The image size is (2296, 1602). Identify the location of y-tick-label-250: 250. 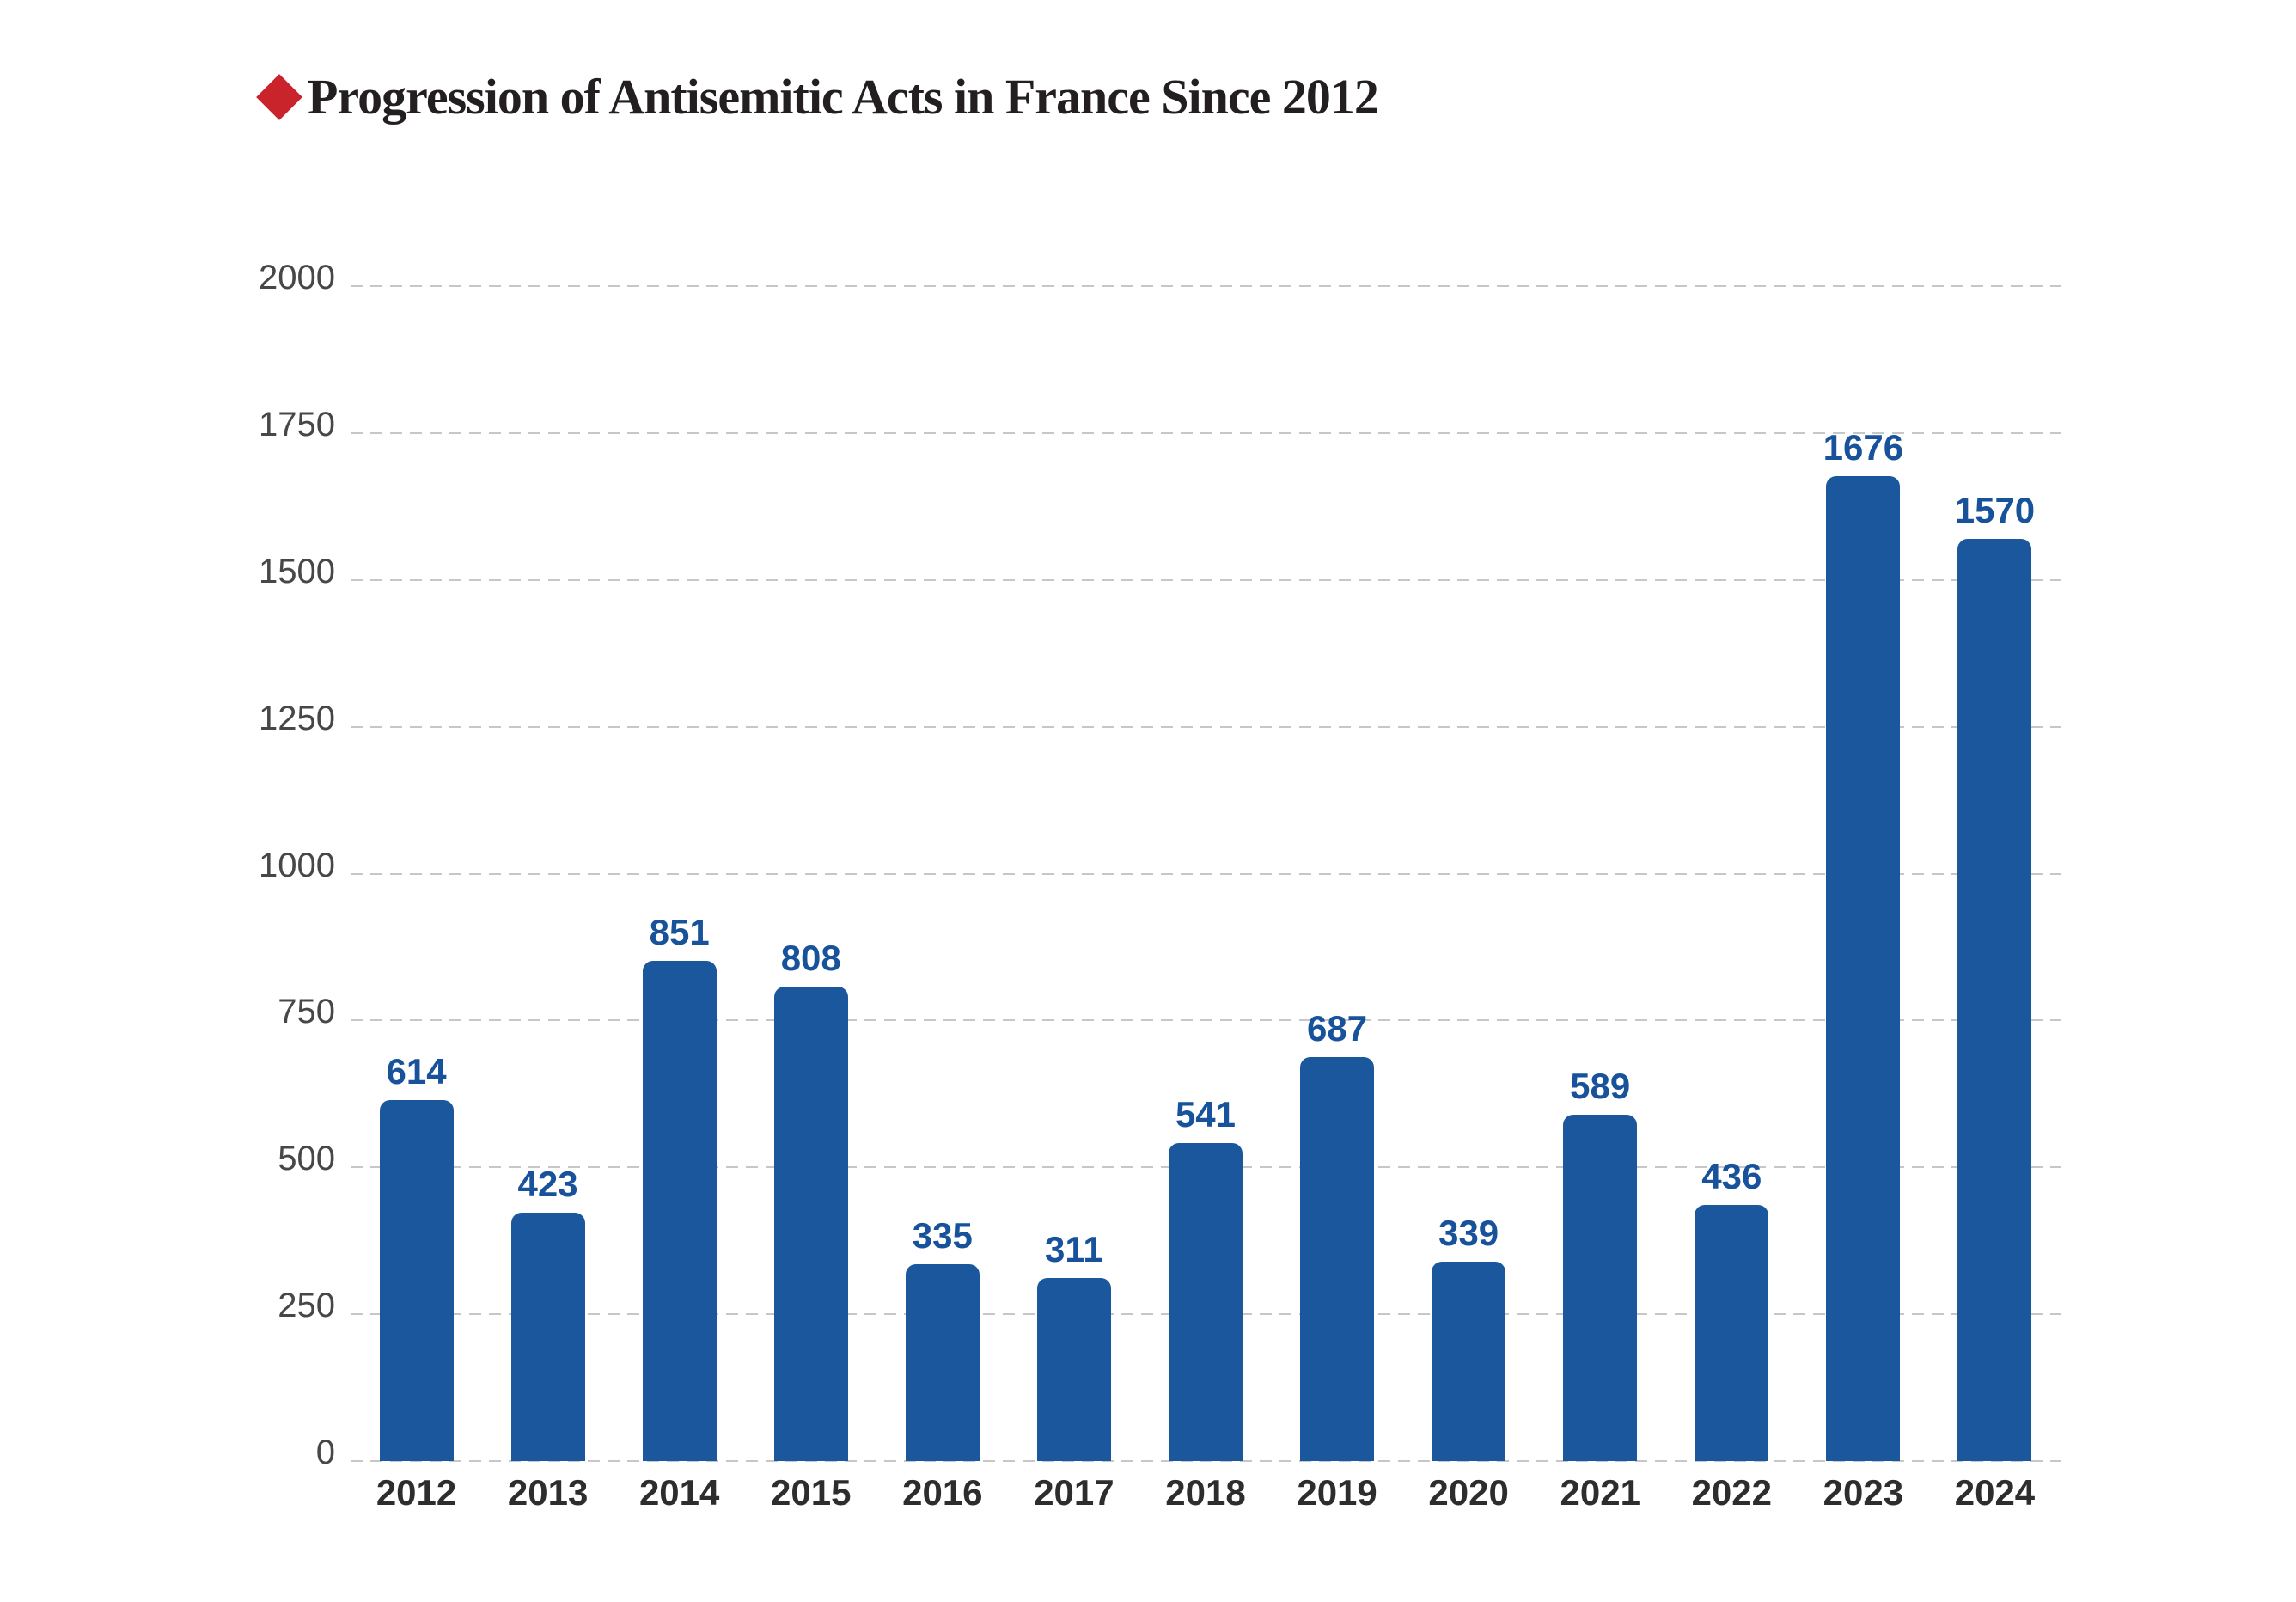
(306, 1306).